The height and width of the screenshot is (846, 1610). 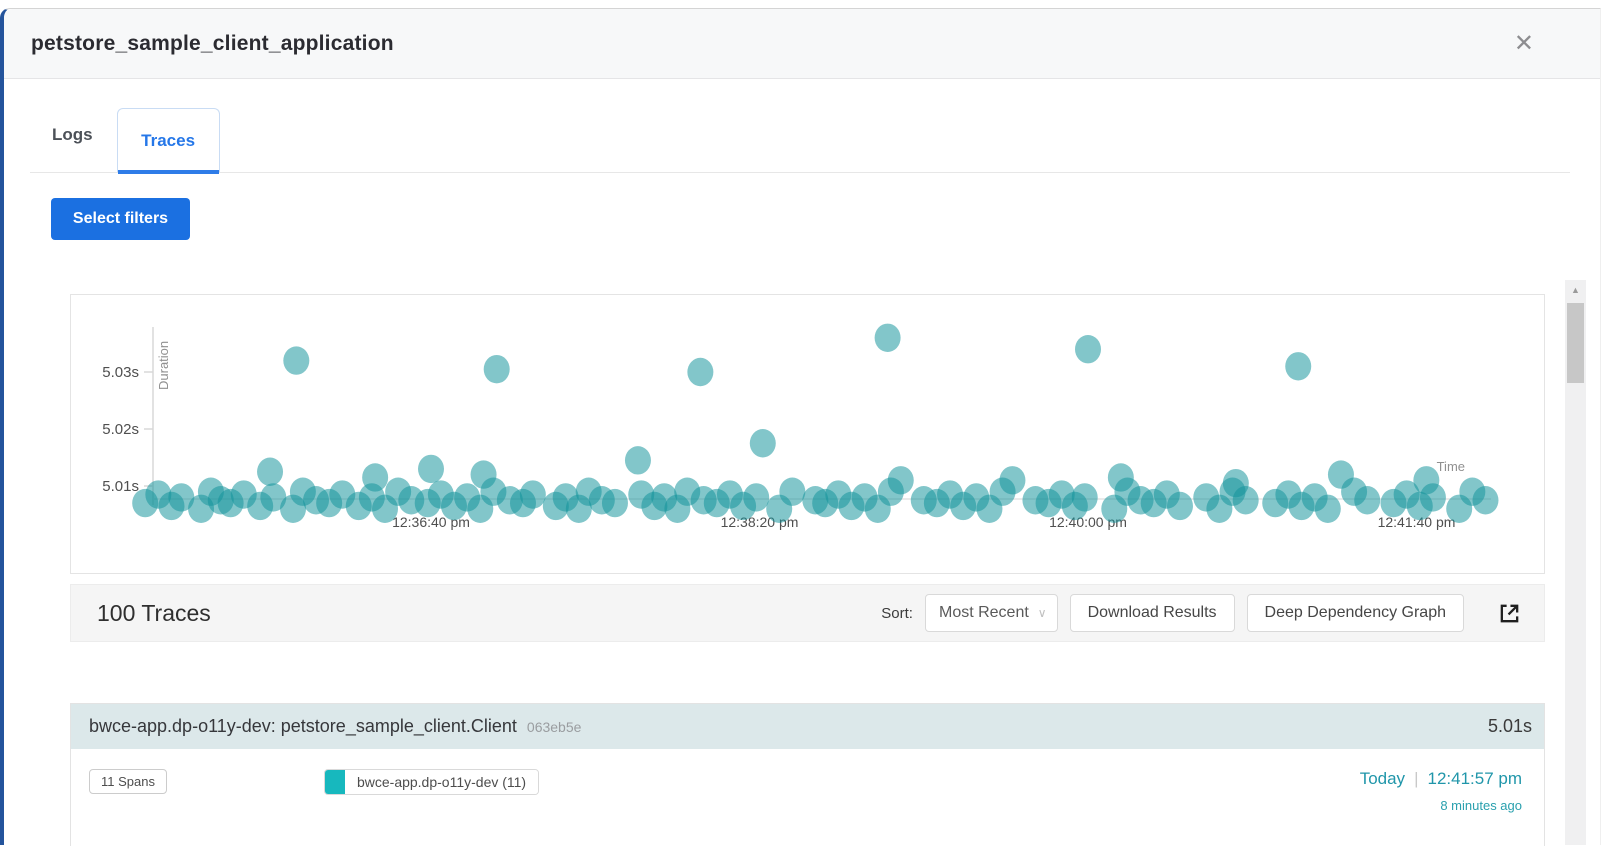 I want to click on scrollbar-up-icon: ▲, so click(x=1575, y=290).